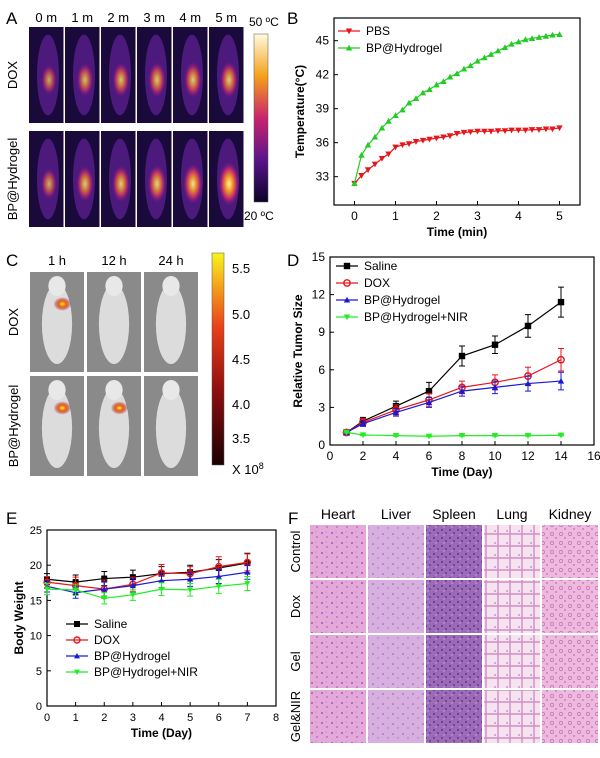  Describe the element at coordinates (264, 22) in the screenshot. I see `panel-a-colorbar-max: 50 ºC` at that location.